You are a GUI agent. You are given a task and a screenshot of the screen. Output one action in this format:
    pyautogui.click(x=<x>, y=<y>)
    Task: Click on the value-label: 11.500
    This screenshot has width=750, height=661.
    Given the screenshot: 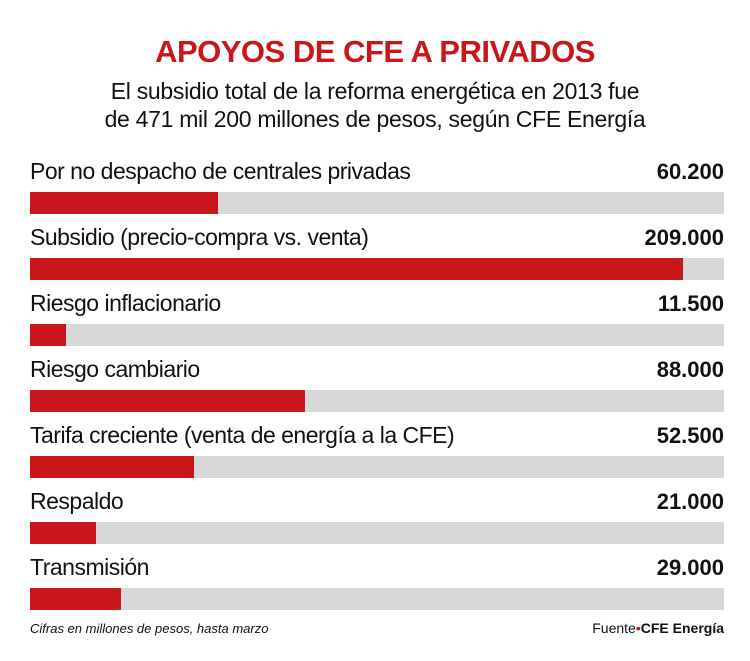 What is the action you would take?
    pyautogui.click(x=690, y=303)
    